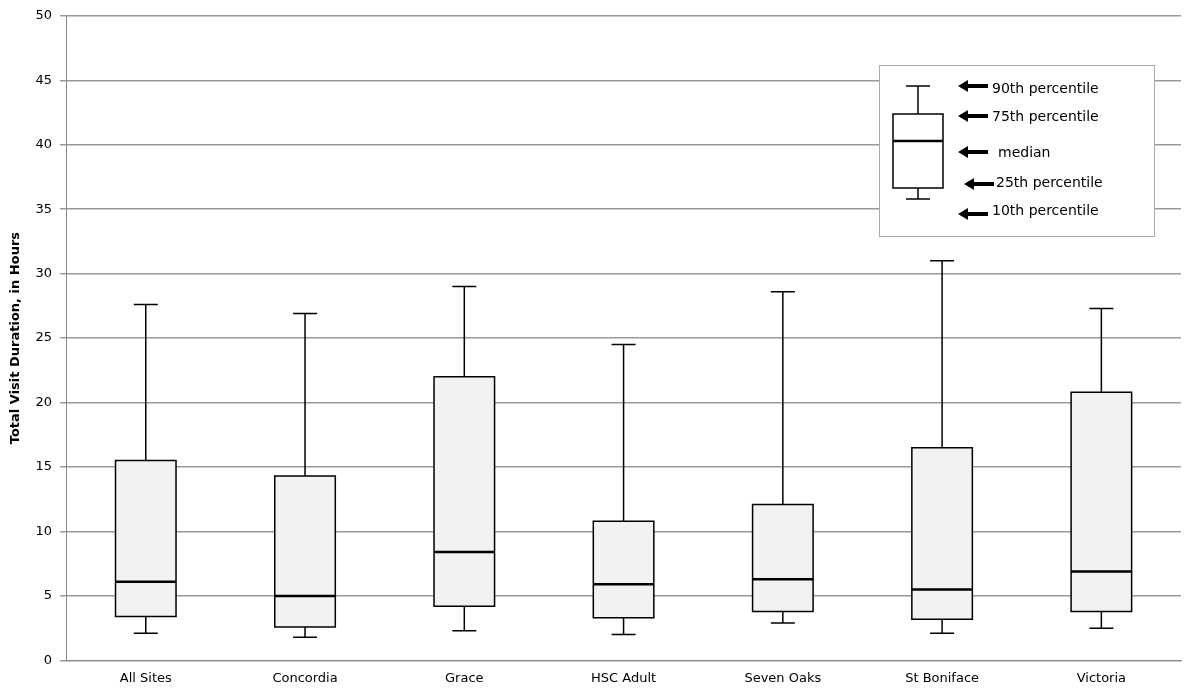 Image resolution: width=1193 pixels, height=696 pixels. What do you see at coordinates (44, 466) in the screenshot?
I see `y-tick-label: 15` at bounding box center [44, 466].